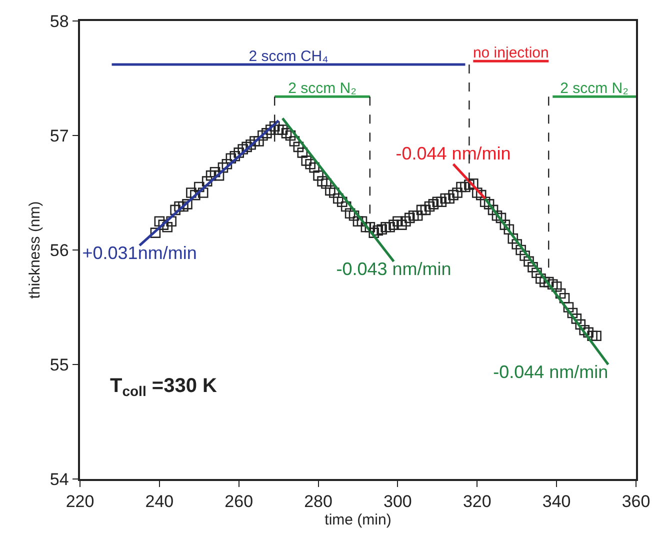  I want to click on x-tick-label: 320, so click(477, 502).